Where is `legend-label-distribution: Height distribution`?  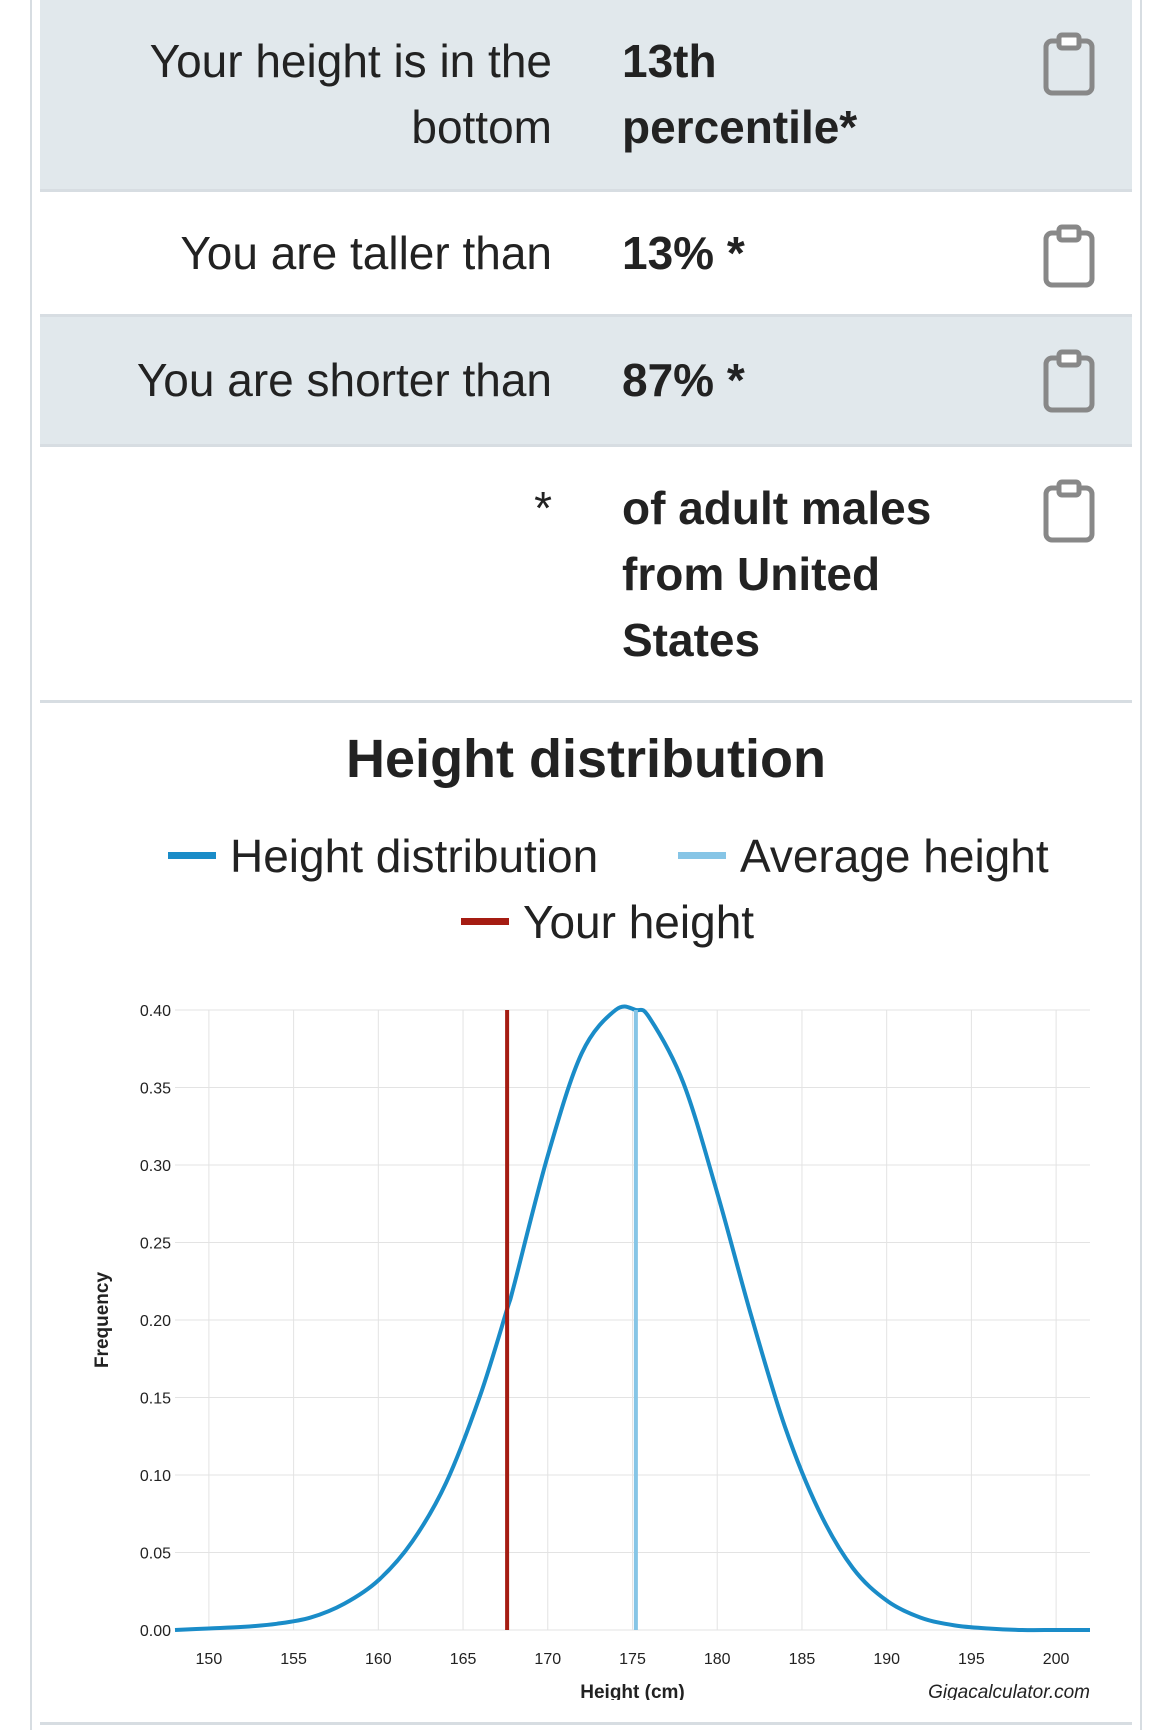
legend-label-distribution: Height distribution is located at coordinates (414, 856).